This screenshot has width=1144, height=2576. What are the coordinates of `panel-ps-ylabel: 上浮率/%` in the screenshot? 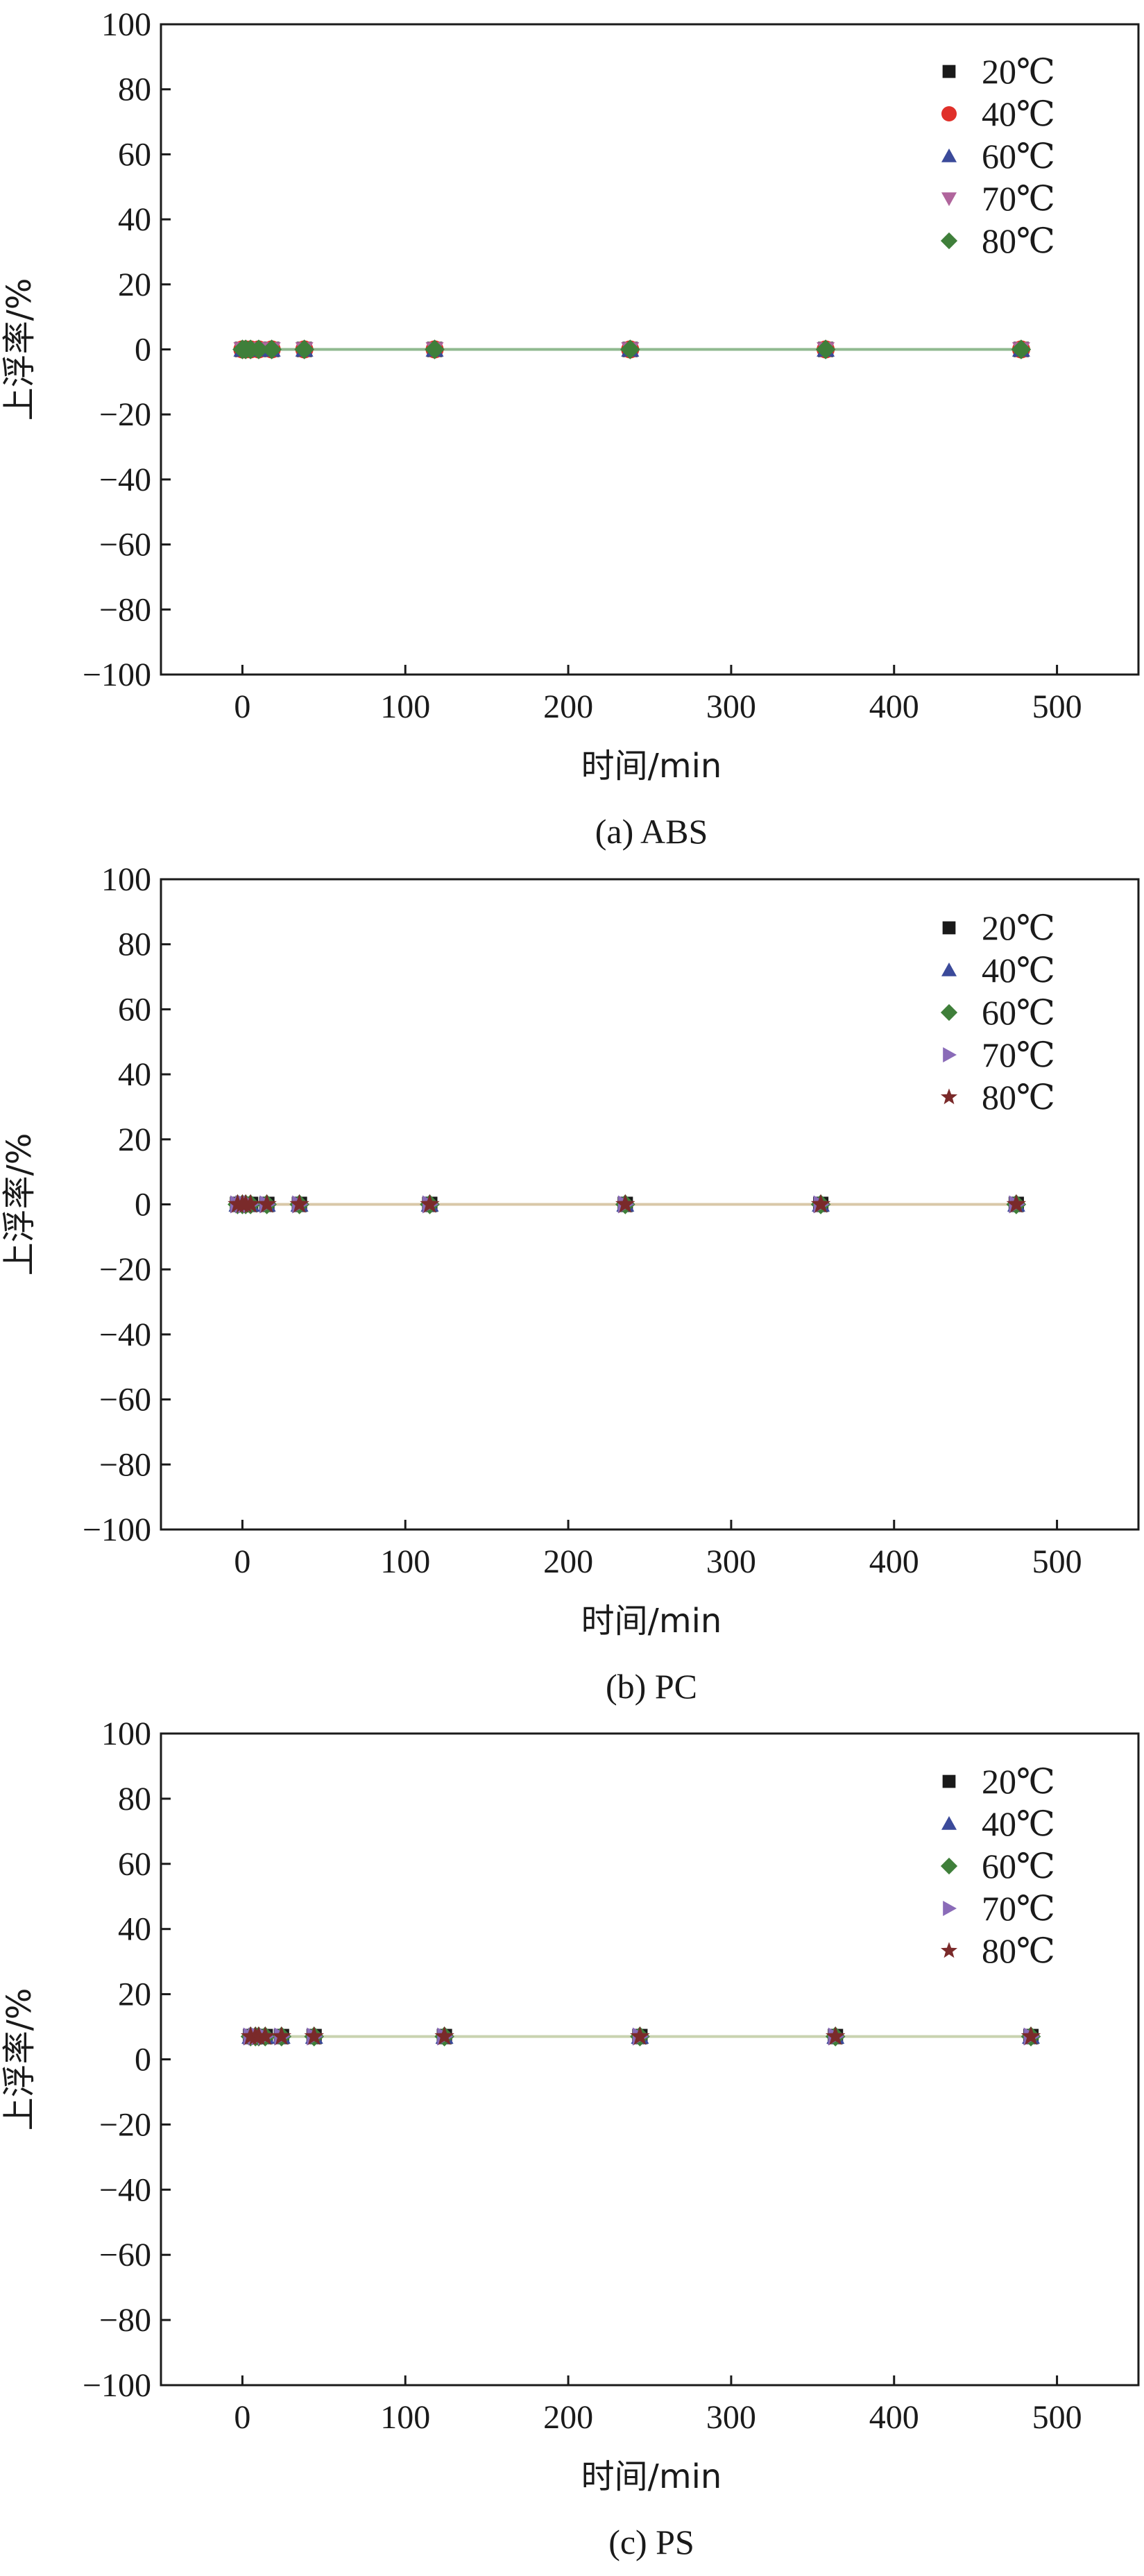 It's located at (19, 2059).